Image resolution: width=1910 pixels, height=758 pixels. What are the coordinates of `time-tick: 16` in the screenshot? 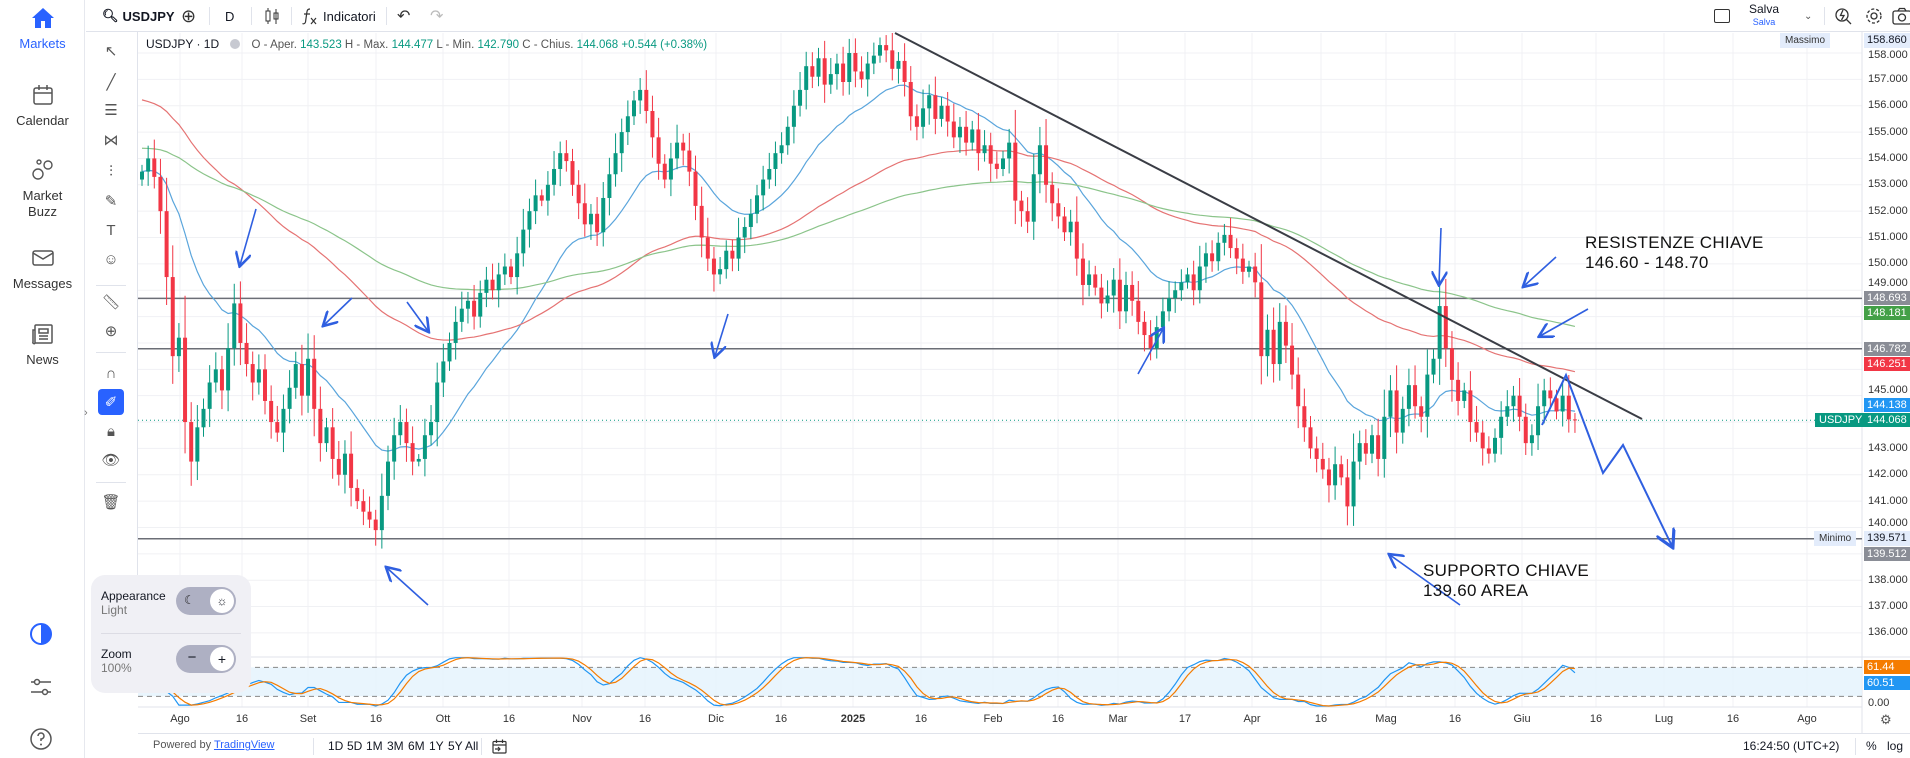 It's located at (645, 719).